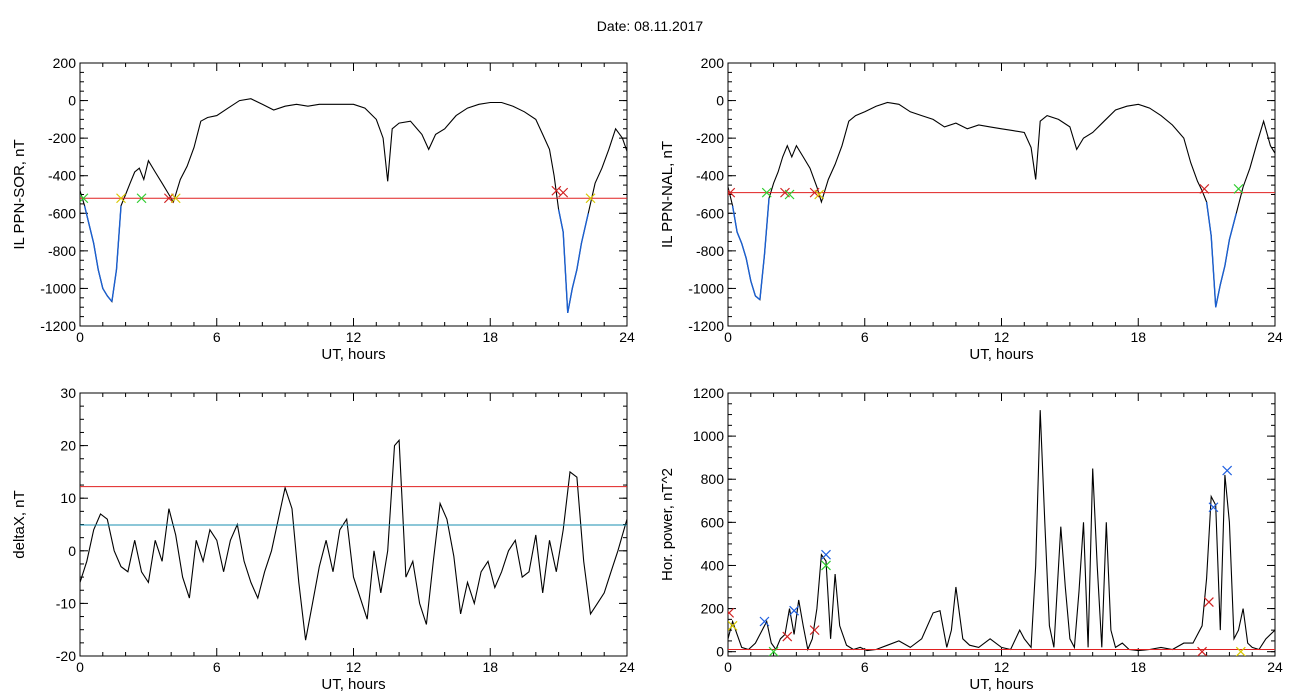 This screenshot has width=1300, height=700. Describe the element at coordinates (19, 194) in the screenshot. I see `y-axis-label: IL PPN-SOR, nT` at that location.